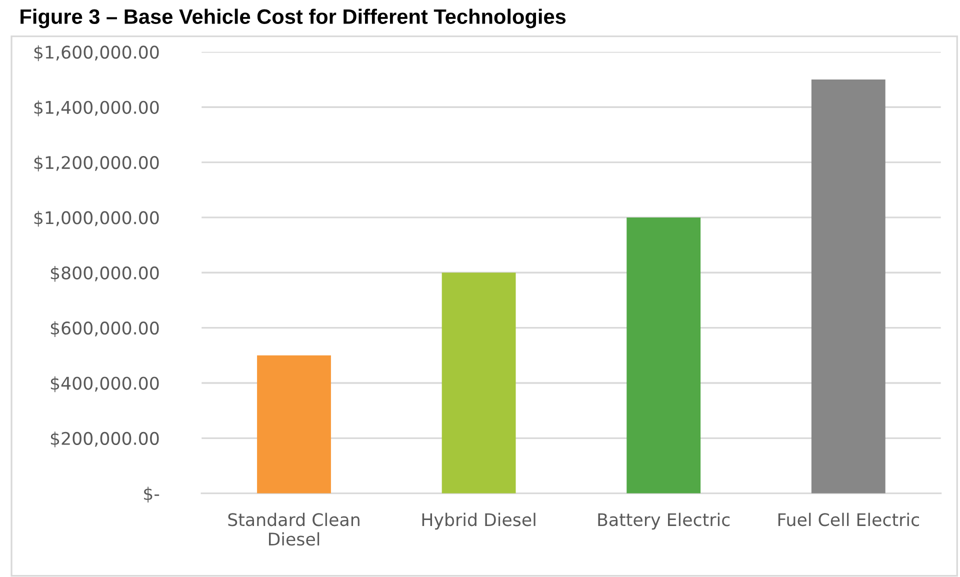 The image size is (960, 577). I want to click on x-tick-label: Standard Clean Diesel, so click(294, 529).